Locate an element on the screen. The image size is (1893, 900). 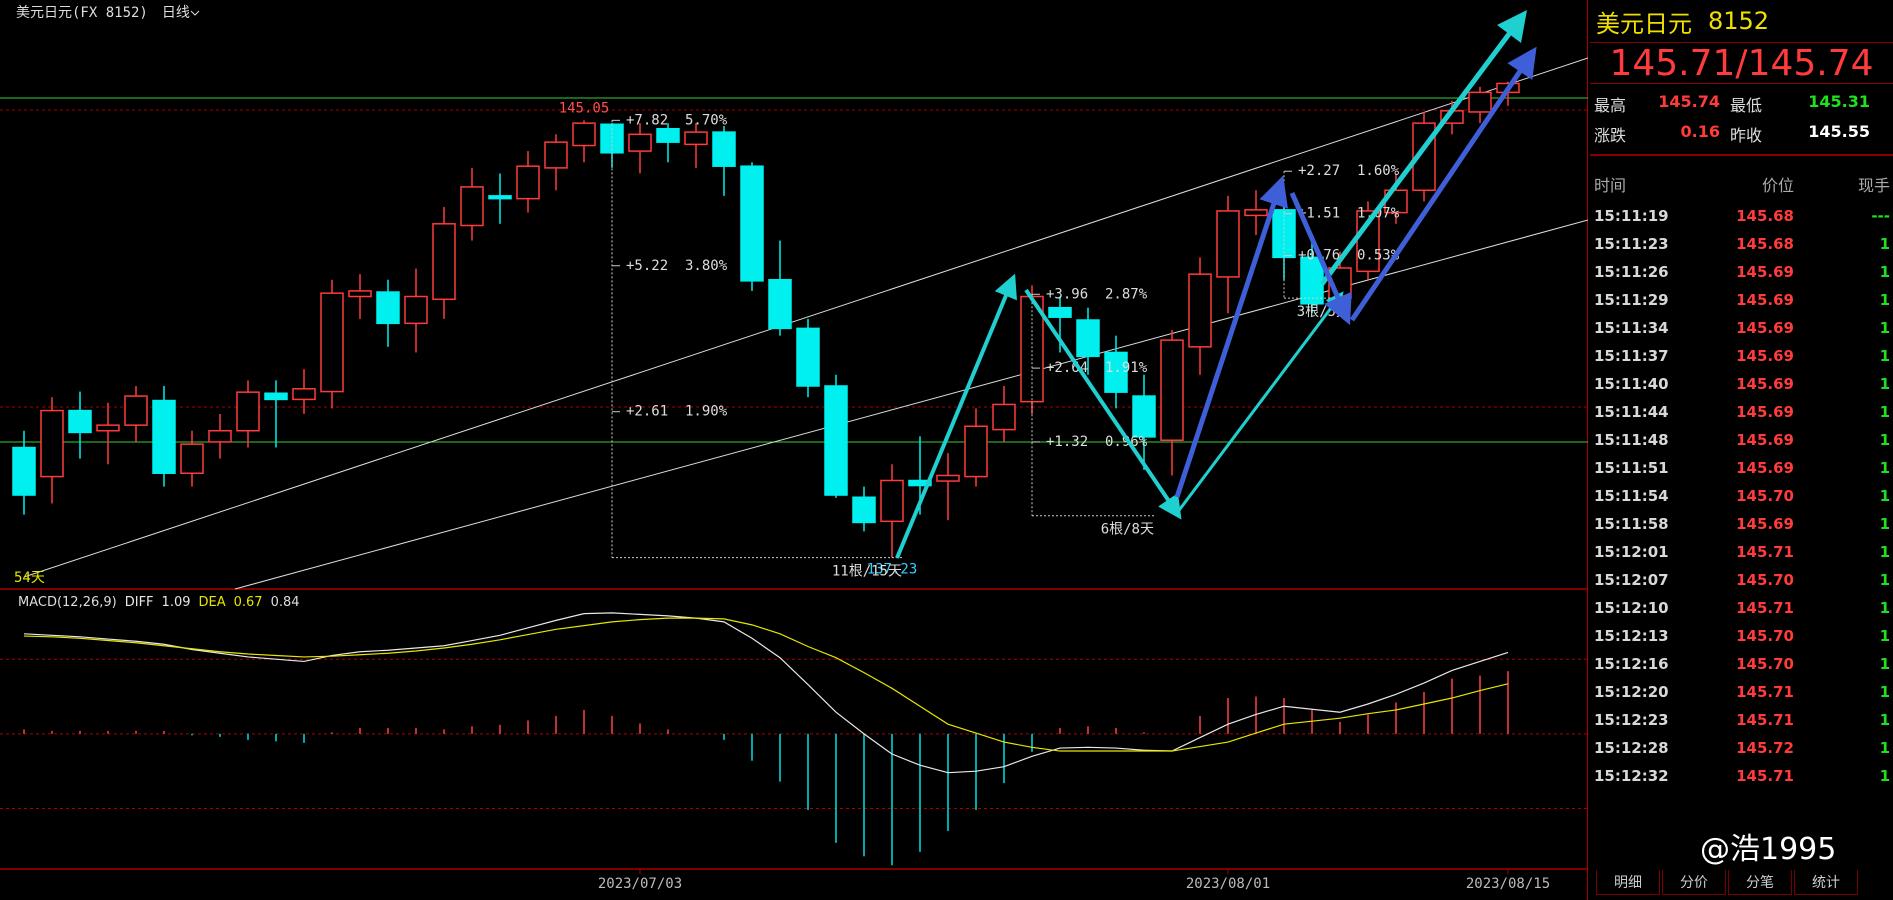
period-selector: 日线 is located at coordinates (181, 12).